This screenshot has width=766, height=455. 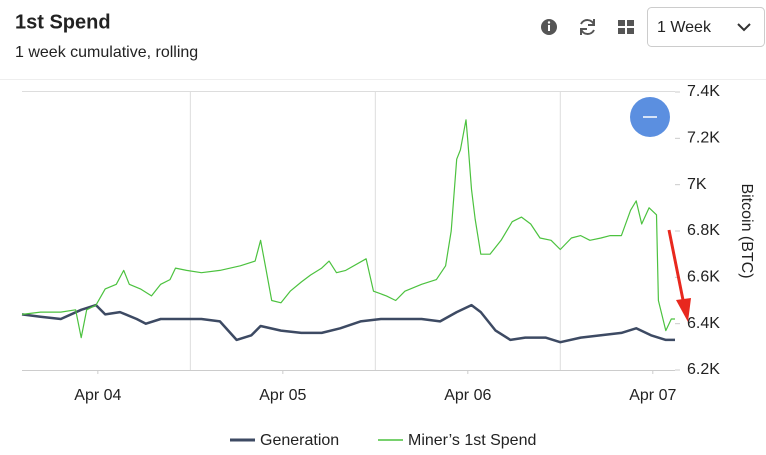 I want to click on legend-label: Miner’s 1st Spend, so click(x=472, y=440).